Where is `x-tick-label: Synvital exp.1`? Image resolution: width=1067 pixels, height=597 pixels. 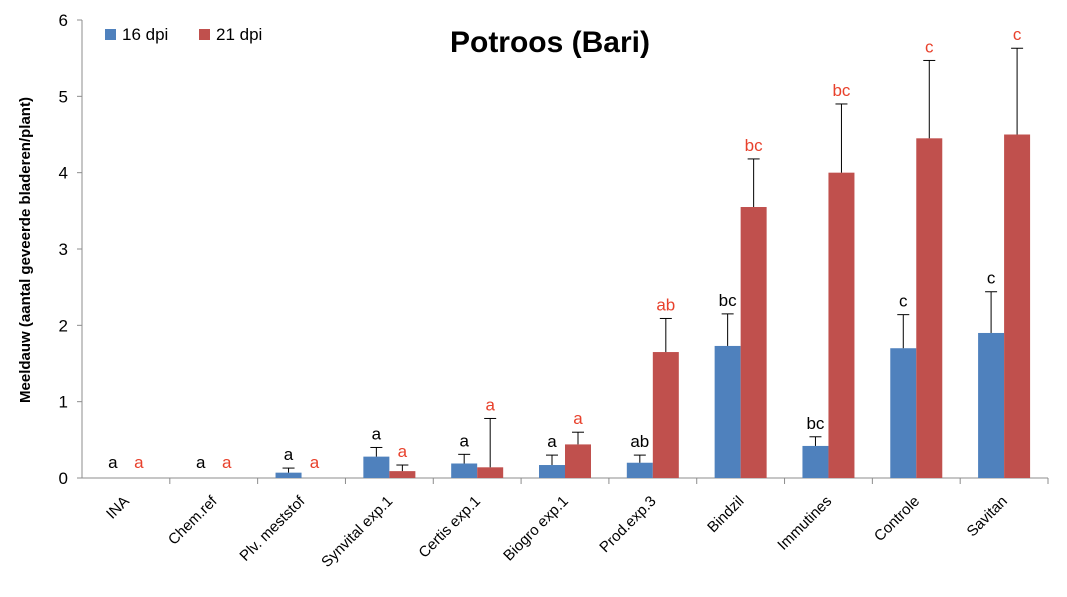 x-tick-label: Synvital exp.1 is located at coordinates (357, 532).